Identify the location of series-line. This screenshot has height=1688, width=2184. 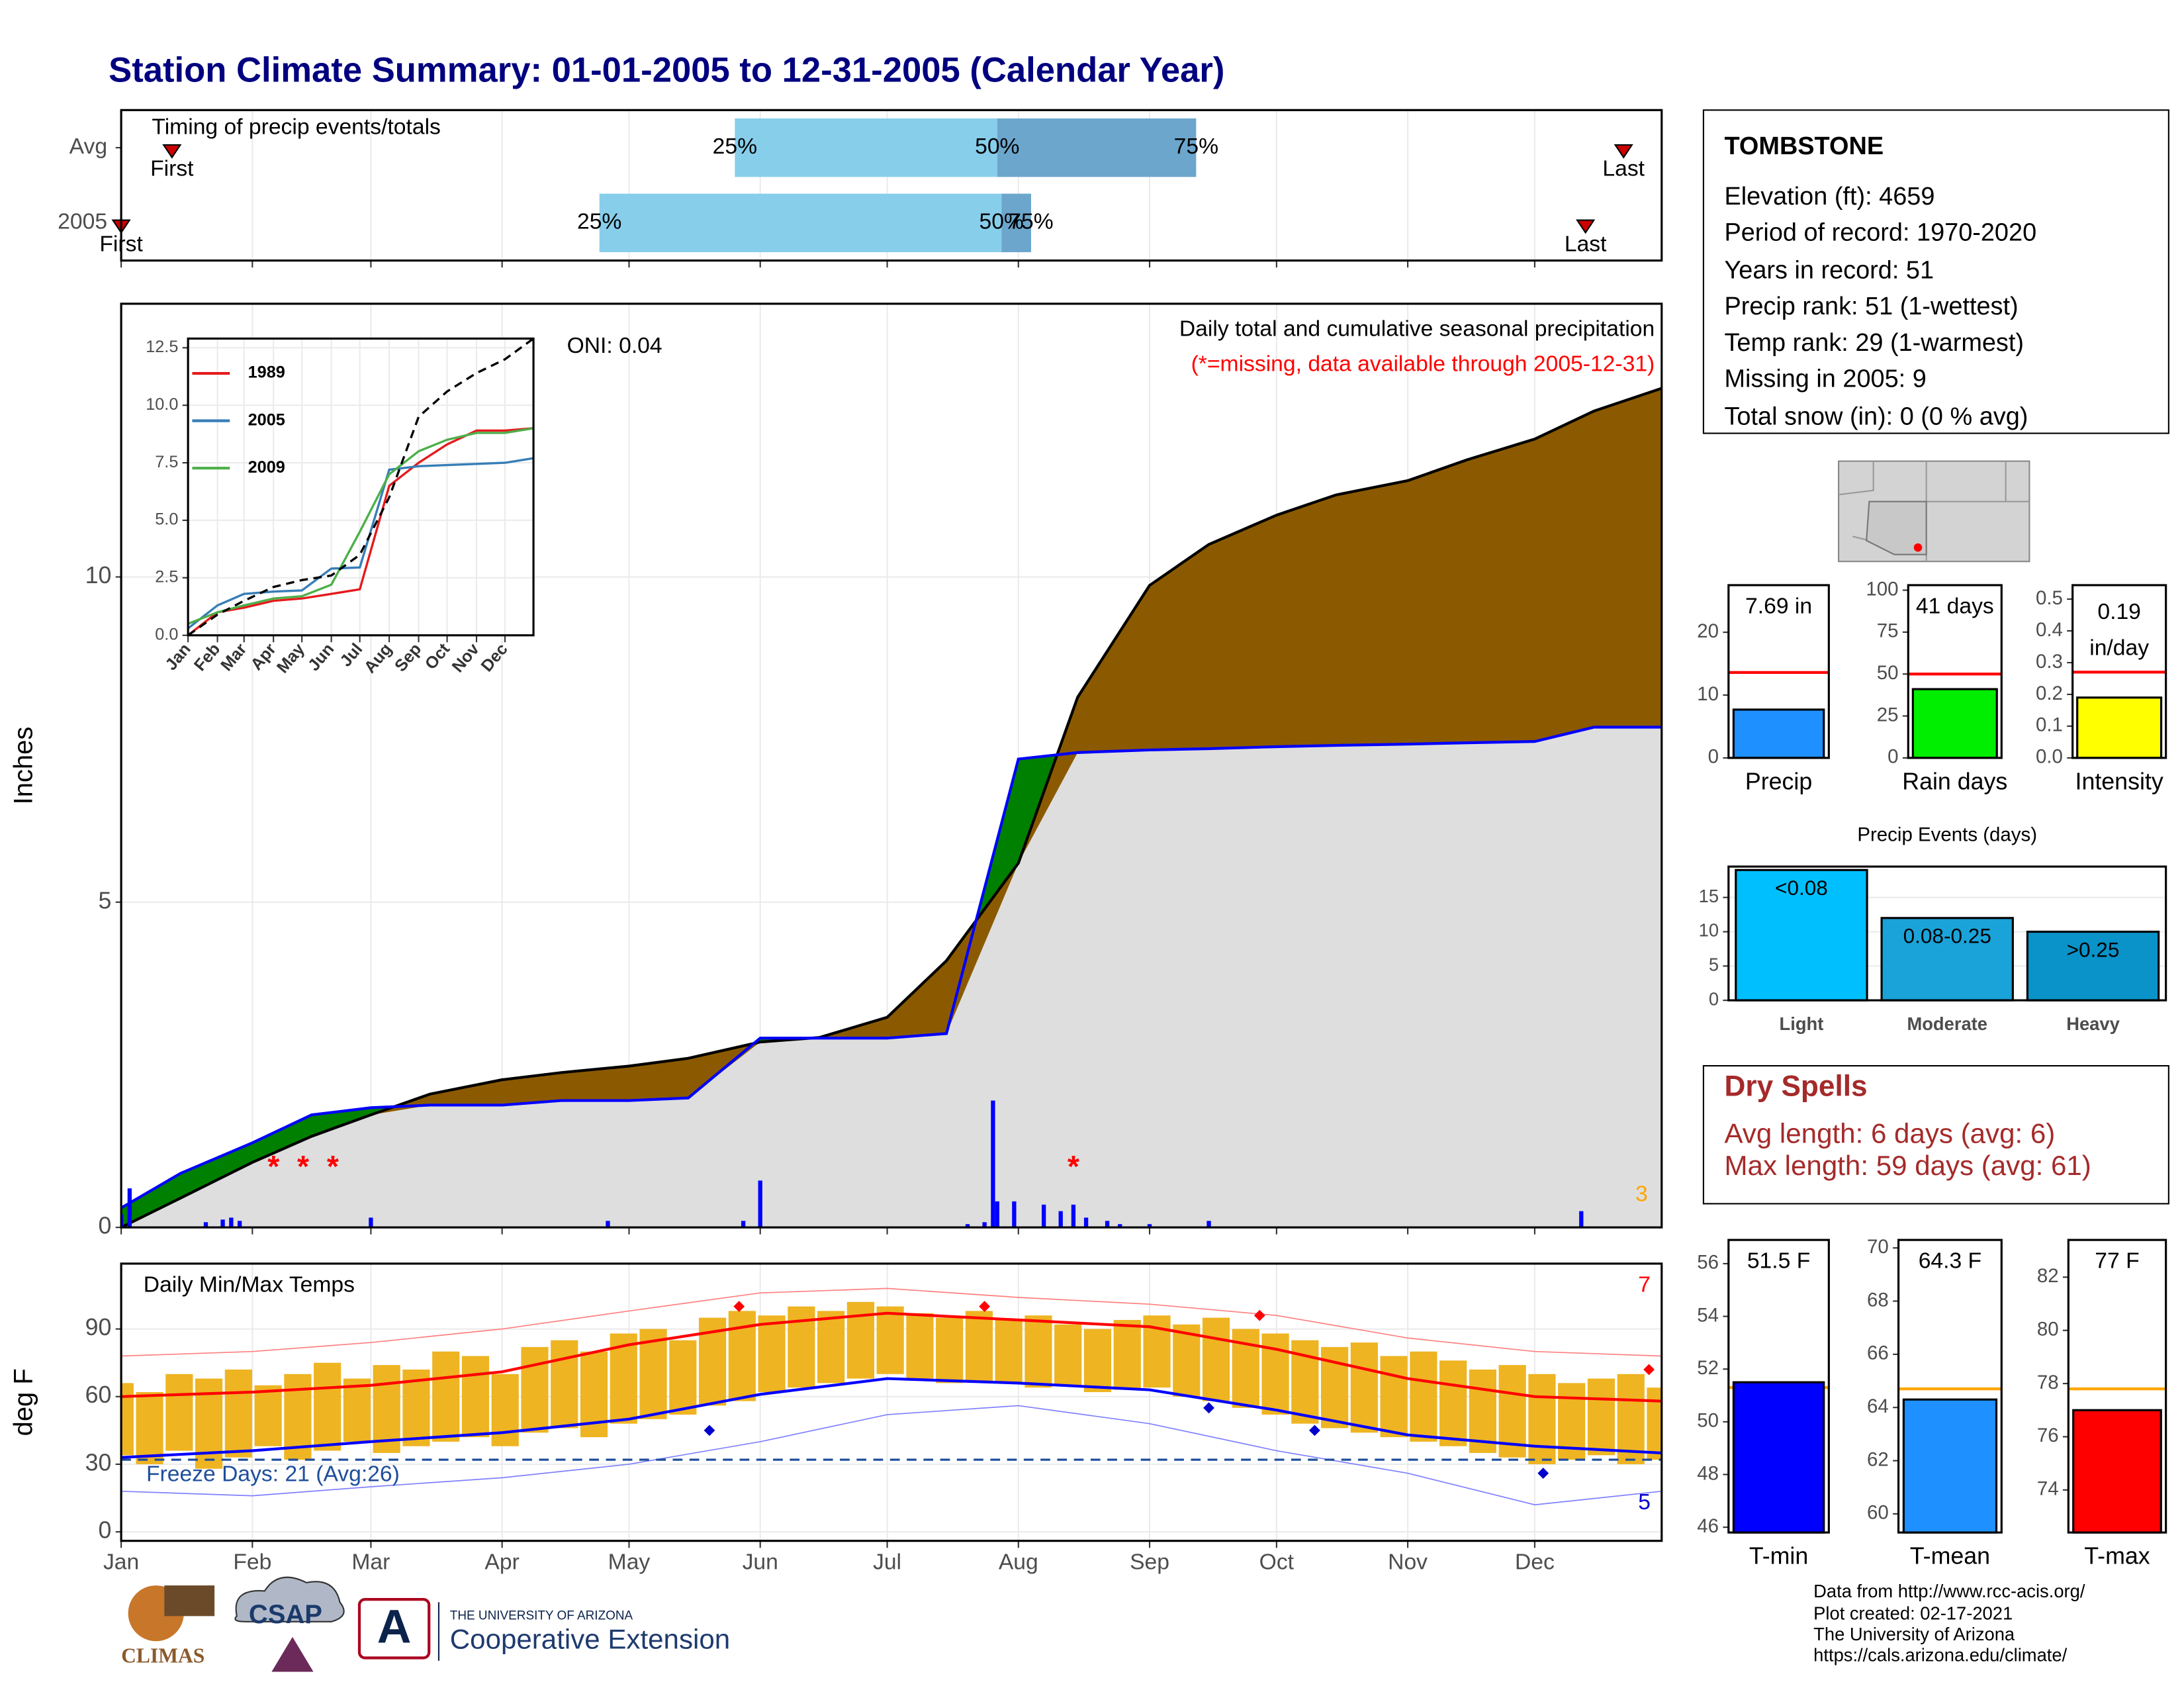
(360, 526).